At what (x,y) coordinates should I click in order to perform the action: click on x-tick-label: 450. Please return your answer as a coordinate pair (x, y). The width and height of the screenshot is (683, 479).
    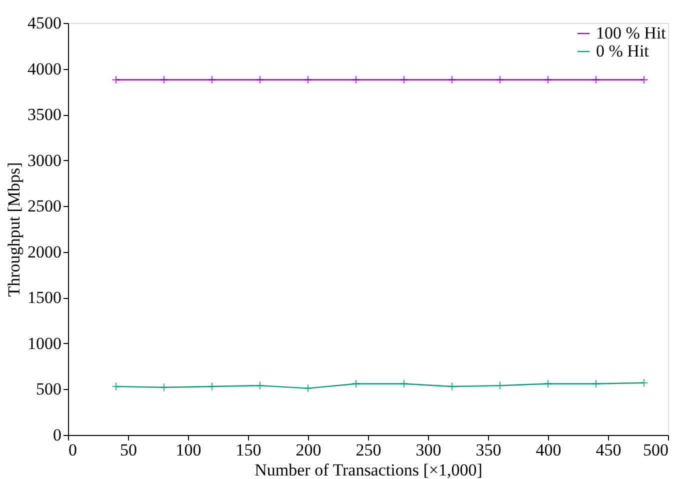
    Looking at the image, I should click on (609, 450).